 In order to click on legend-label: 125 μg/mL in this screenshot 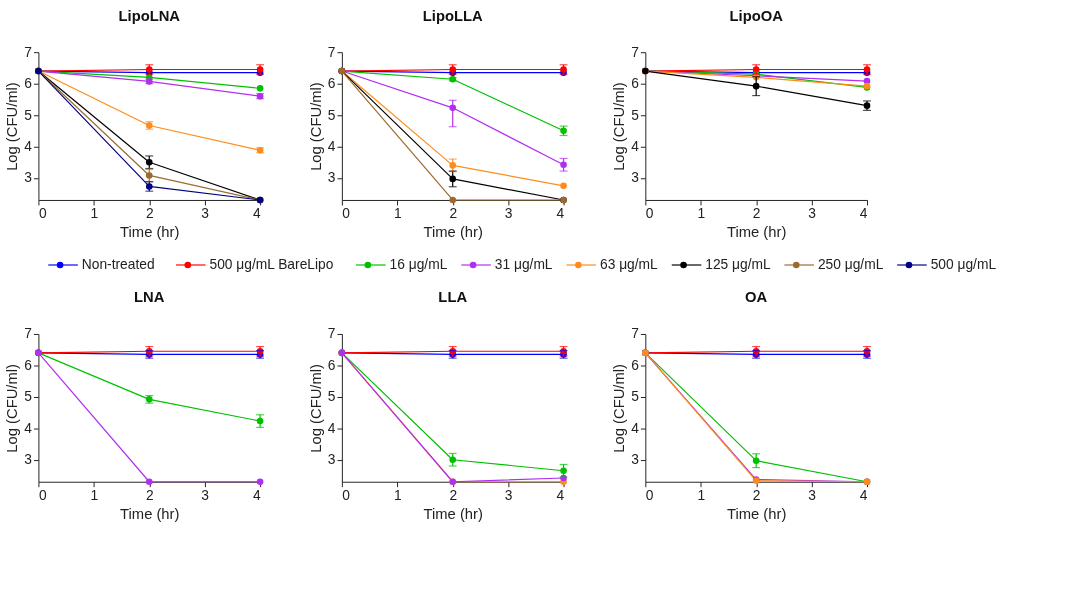, I will do `click(738, 264)`.